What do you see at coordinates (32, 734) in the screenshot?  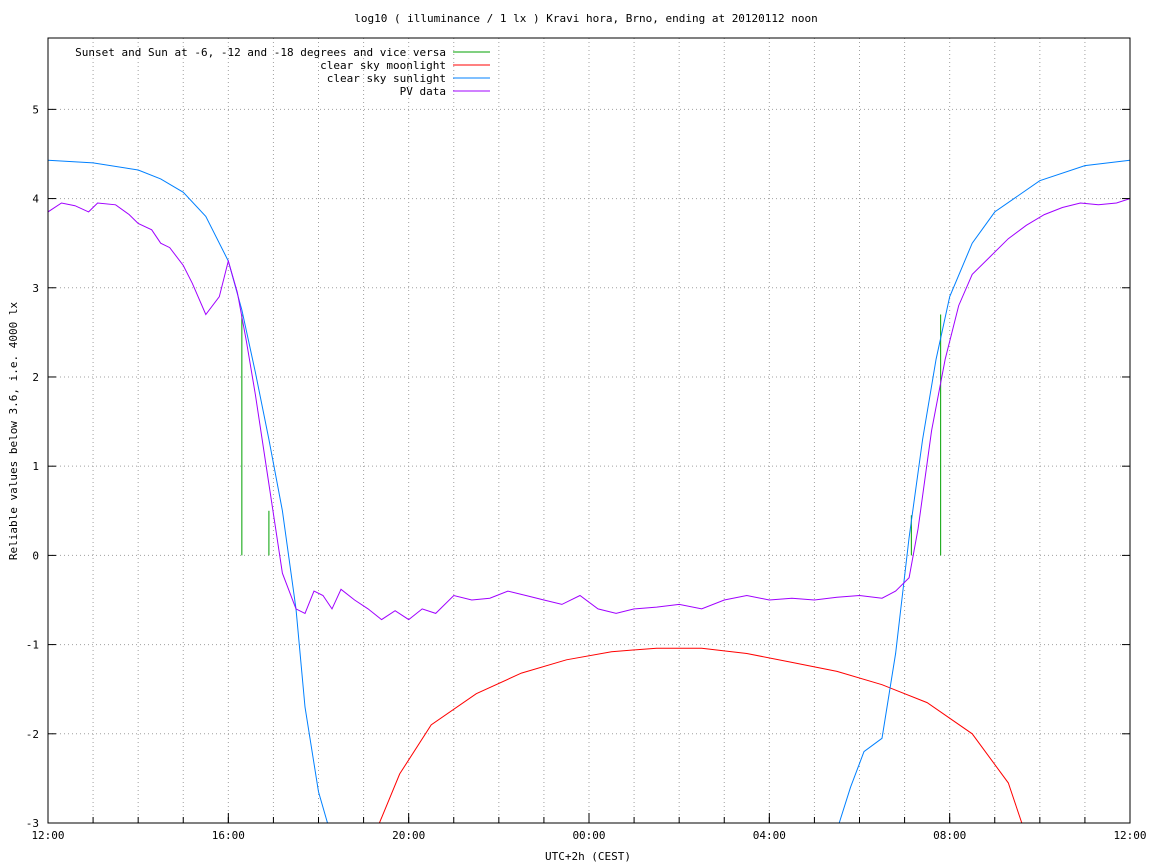 I see `y-tick-label: -2` at bounding box center [32, 734].